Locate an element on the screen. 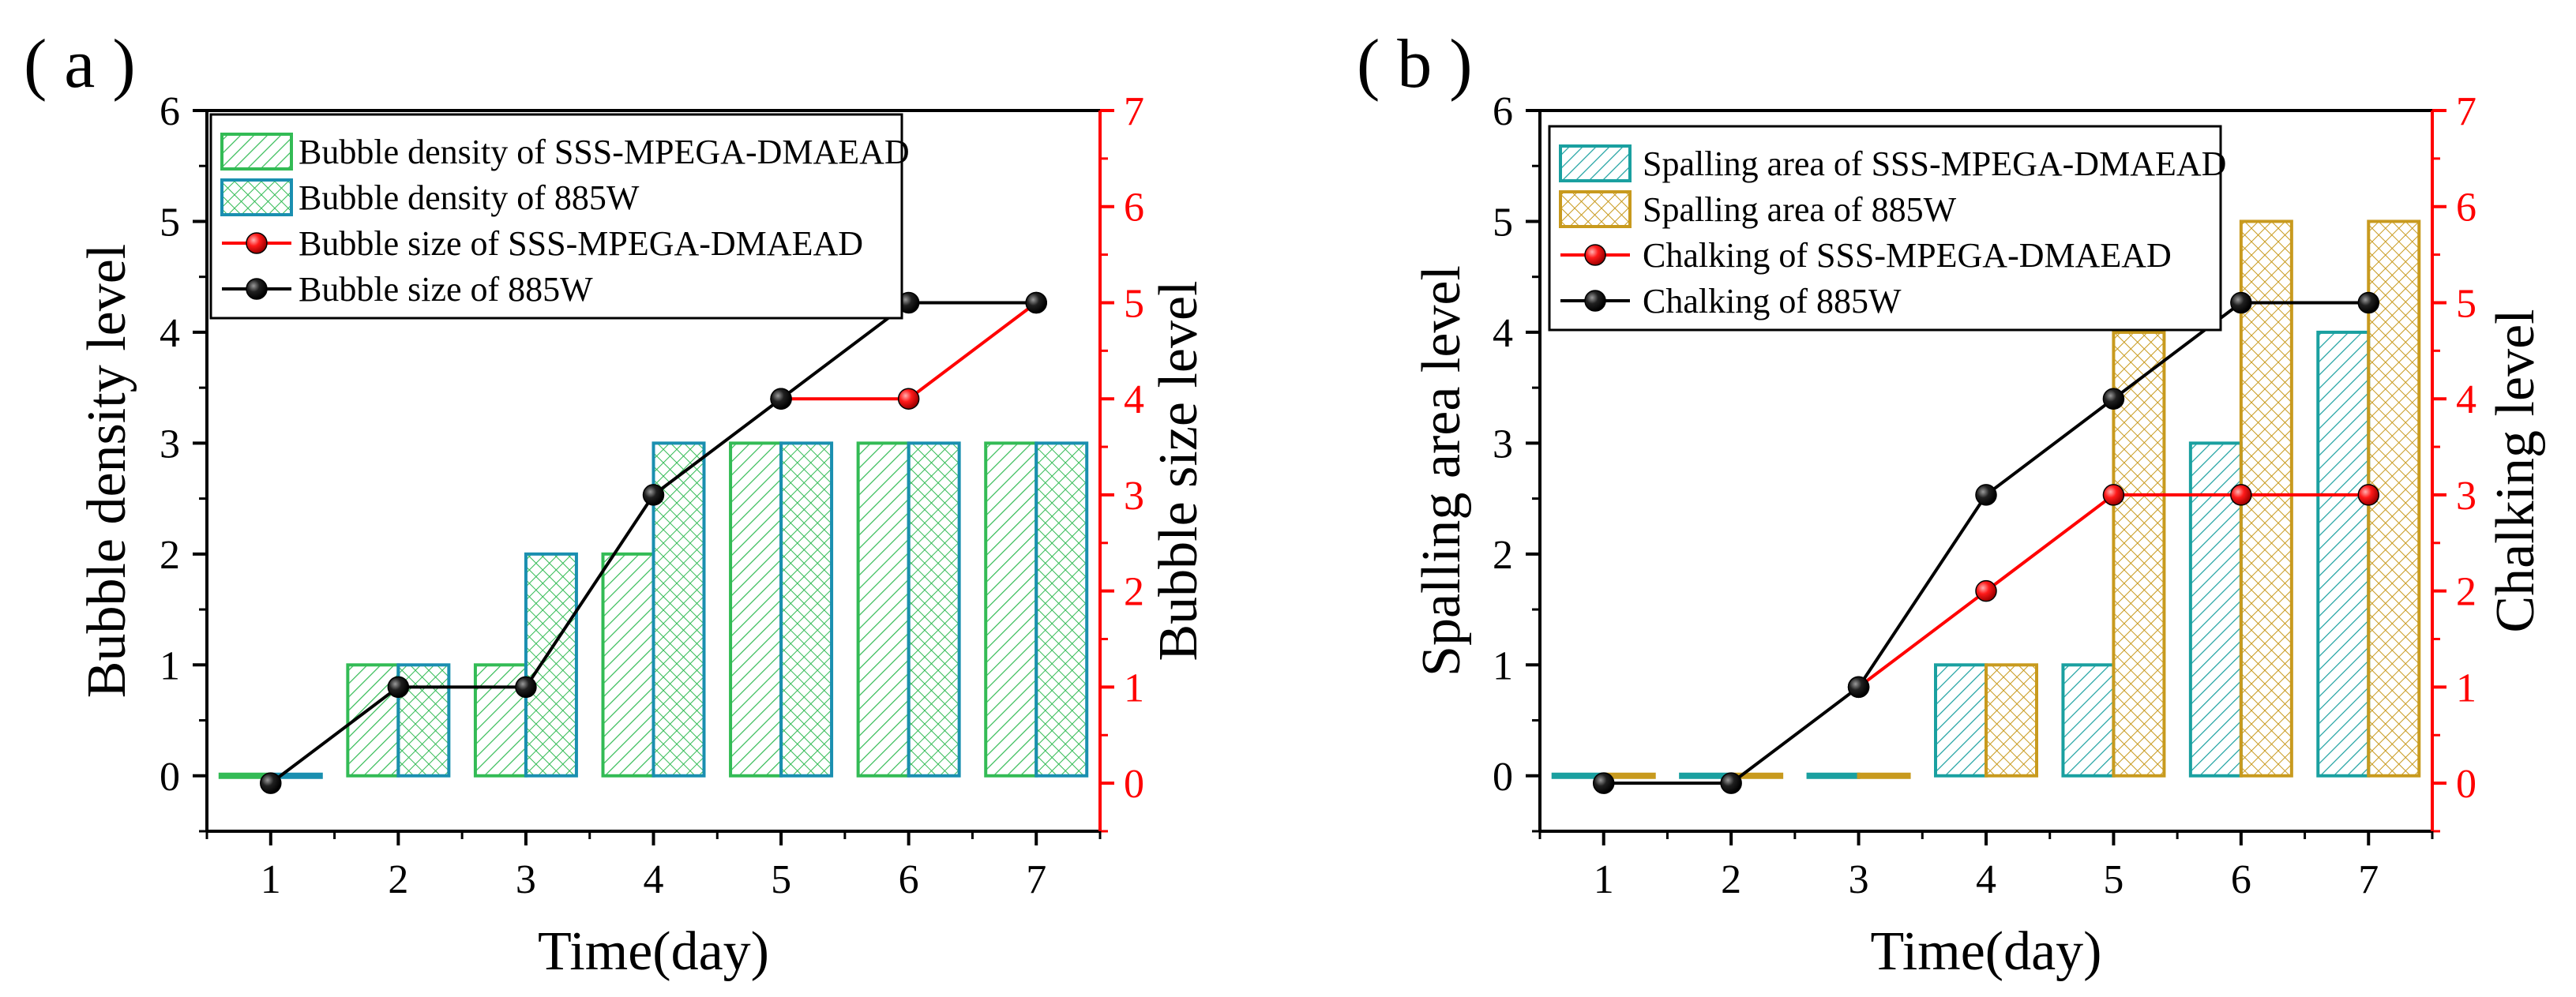  legend-label-line2: Chalking of 885W is located at coordinates (1772, 301).